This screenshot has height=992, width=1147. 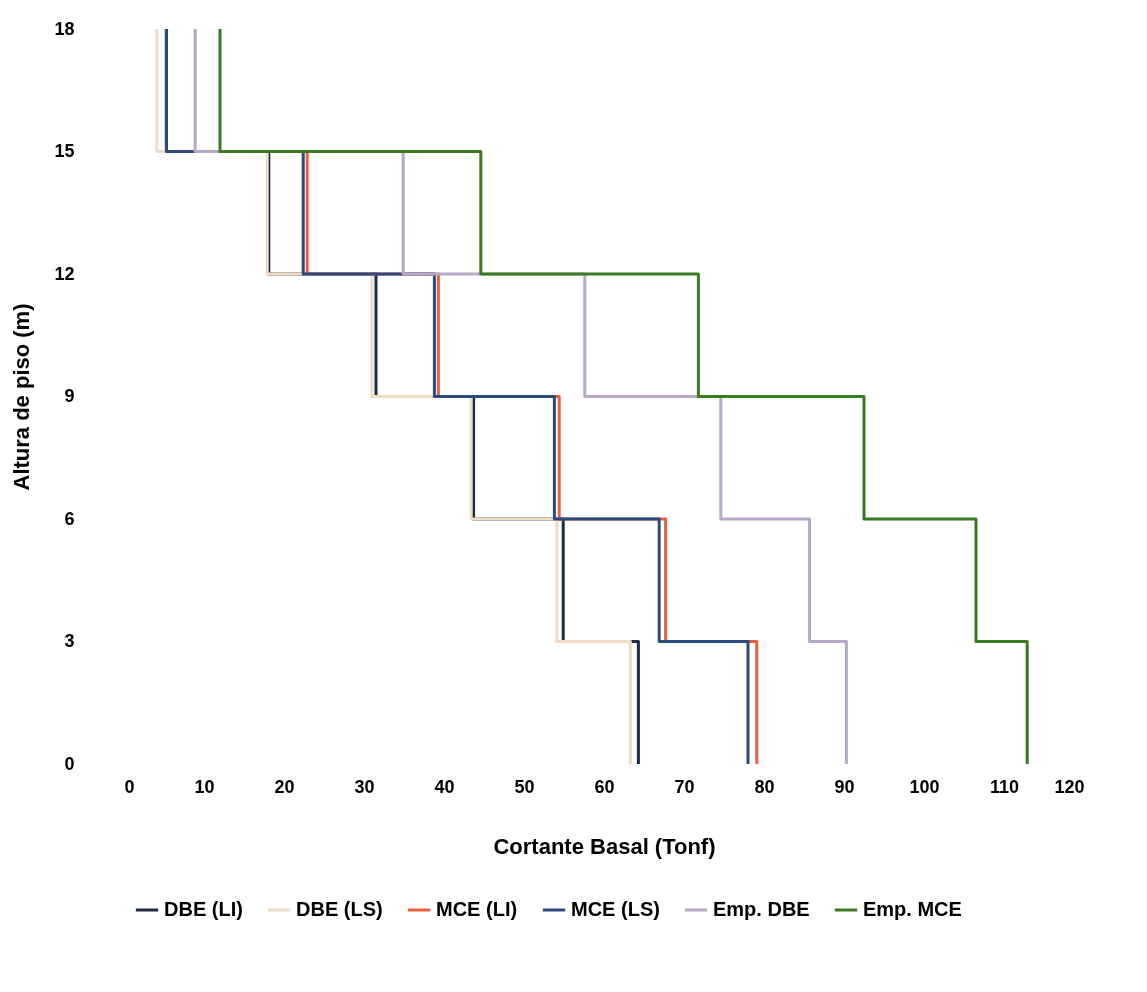 What do you see at coordinates (1069, 786) in the screenshot?
I see `x-tick-label: 120` at bounding box center [1069, 786].